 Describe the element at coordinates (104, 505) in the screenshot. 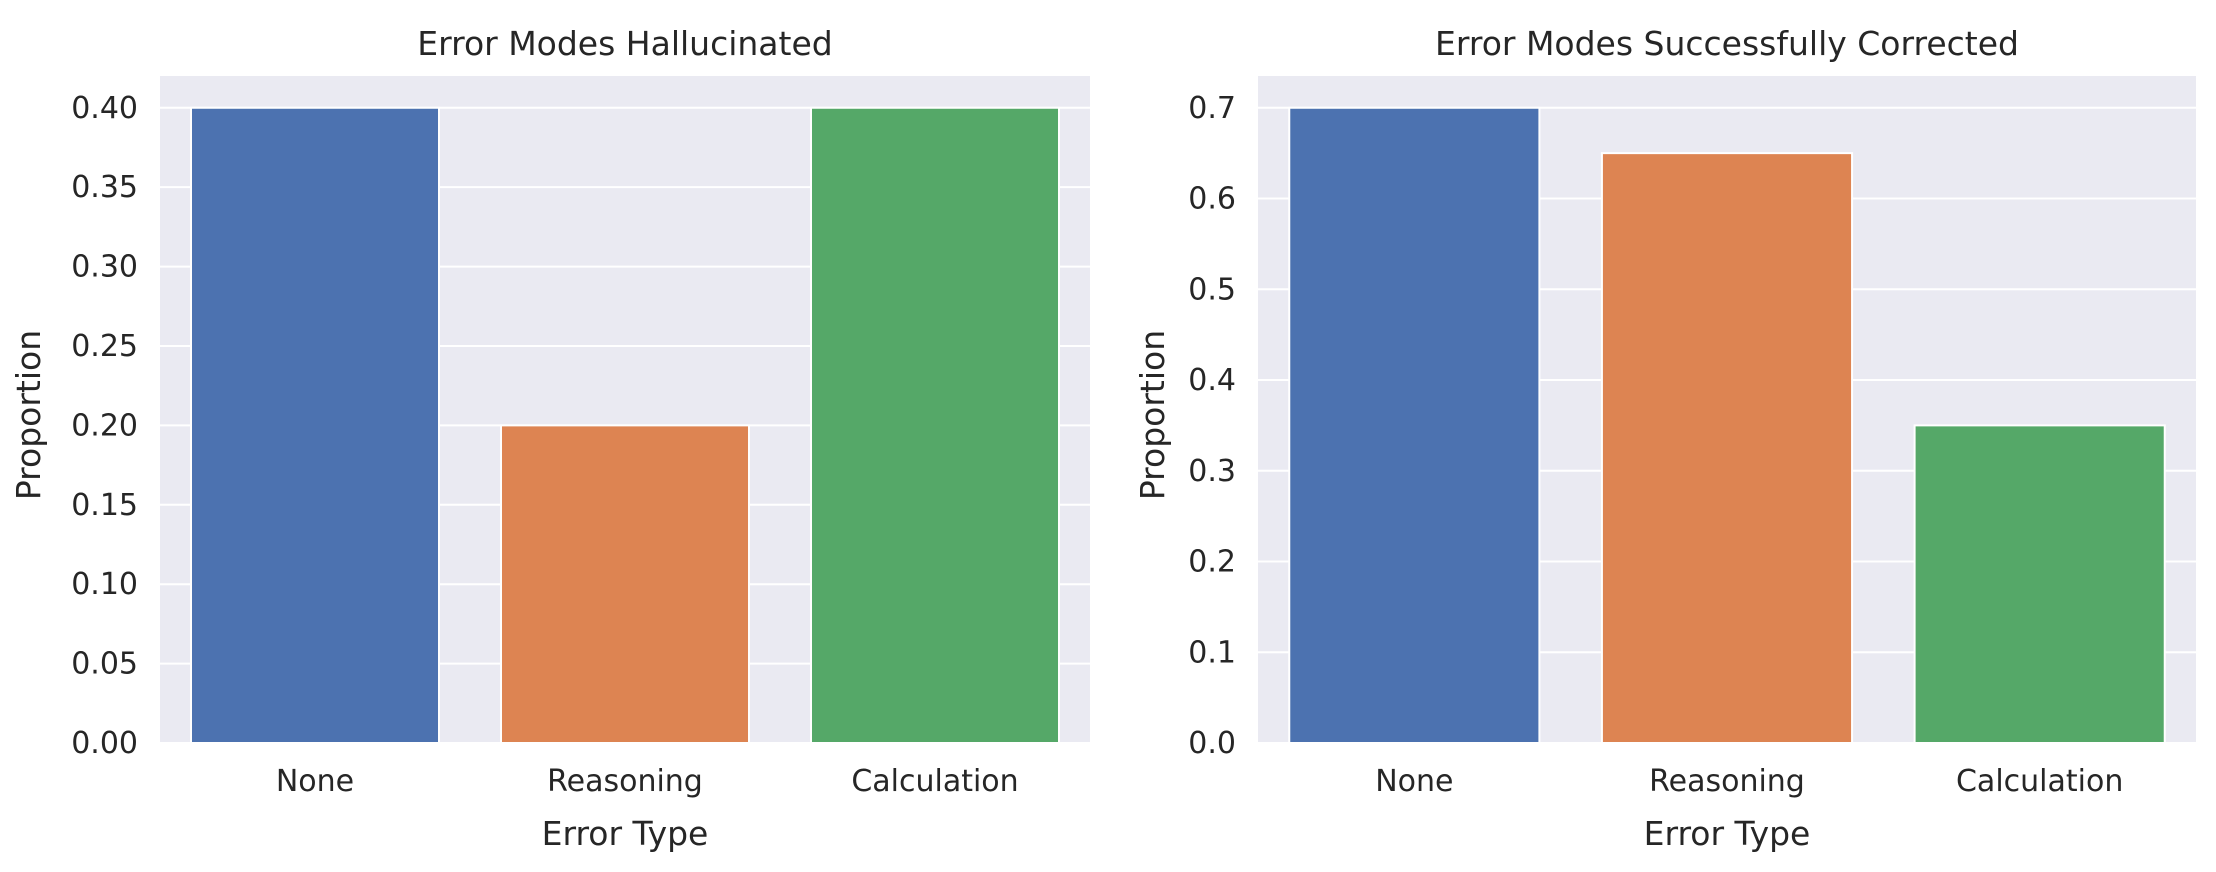

I see `y-tick-label: 0.15` at that location.